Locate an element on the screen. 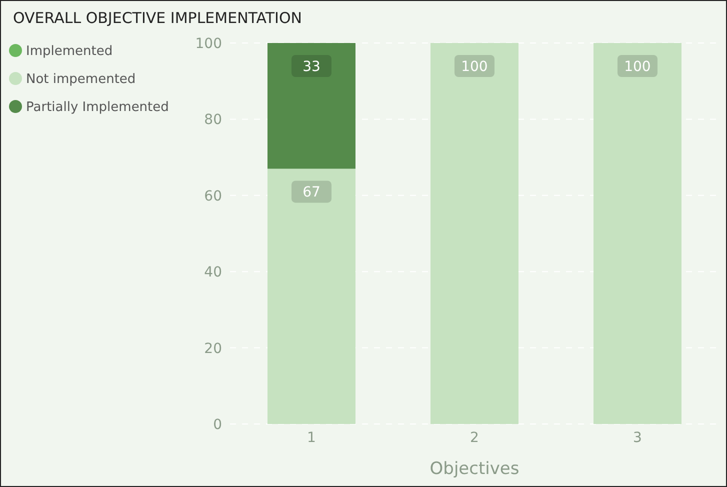 The image size is (727, 487). y-tick-label: 80 is located at coordinates (213, 120).